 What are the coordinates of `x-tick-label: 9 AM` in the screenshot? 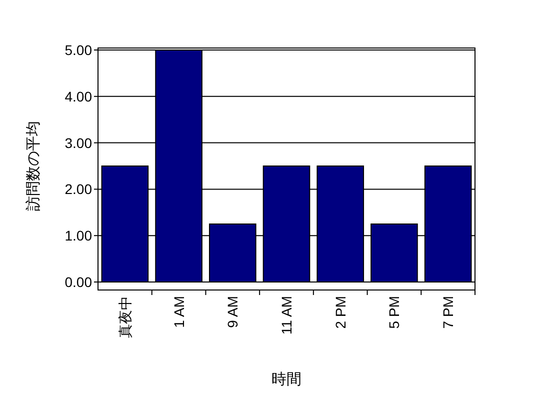 It's located at (232, 312).